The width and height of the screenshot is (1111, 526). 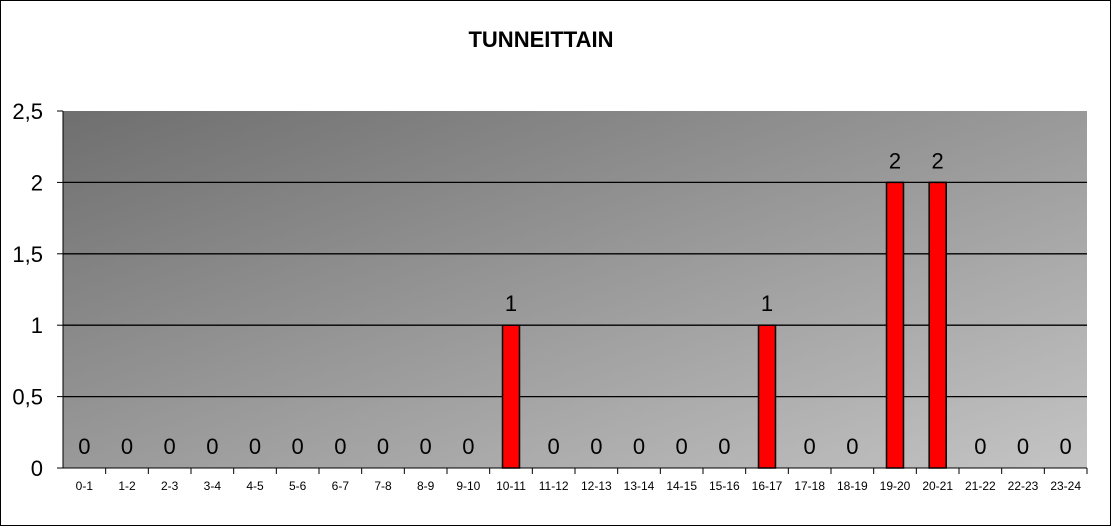 I want to click on x-tick-label: 16-17, so click(x=767, y=486).